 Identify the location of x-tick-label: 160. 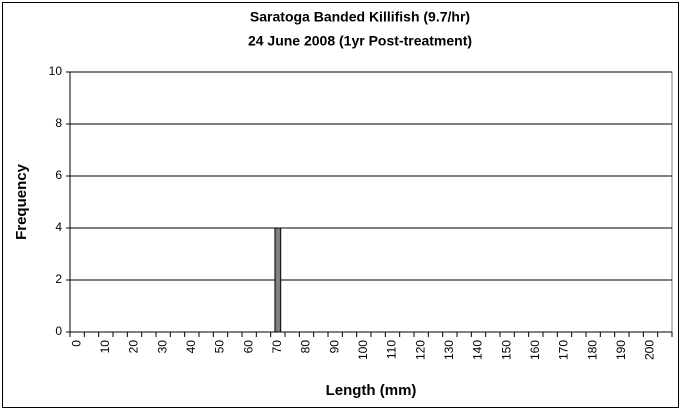
(535, 350).